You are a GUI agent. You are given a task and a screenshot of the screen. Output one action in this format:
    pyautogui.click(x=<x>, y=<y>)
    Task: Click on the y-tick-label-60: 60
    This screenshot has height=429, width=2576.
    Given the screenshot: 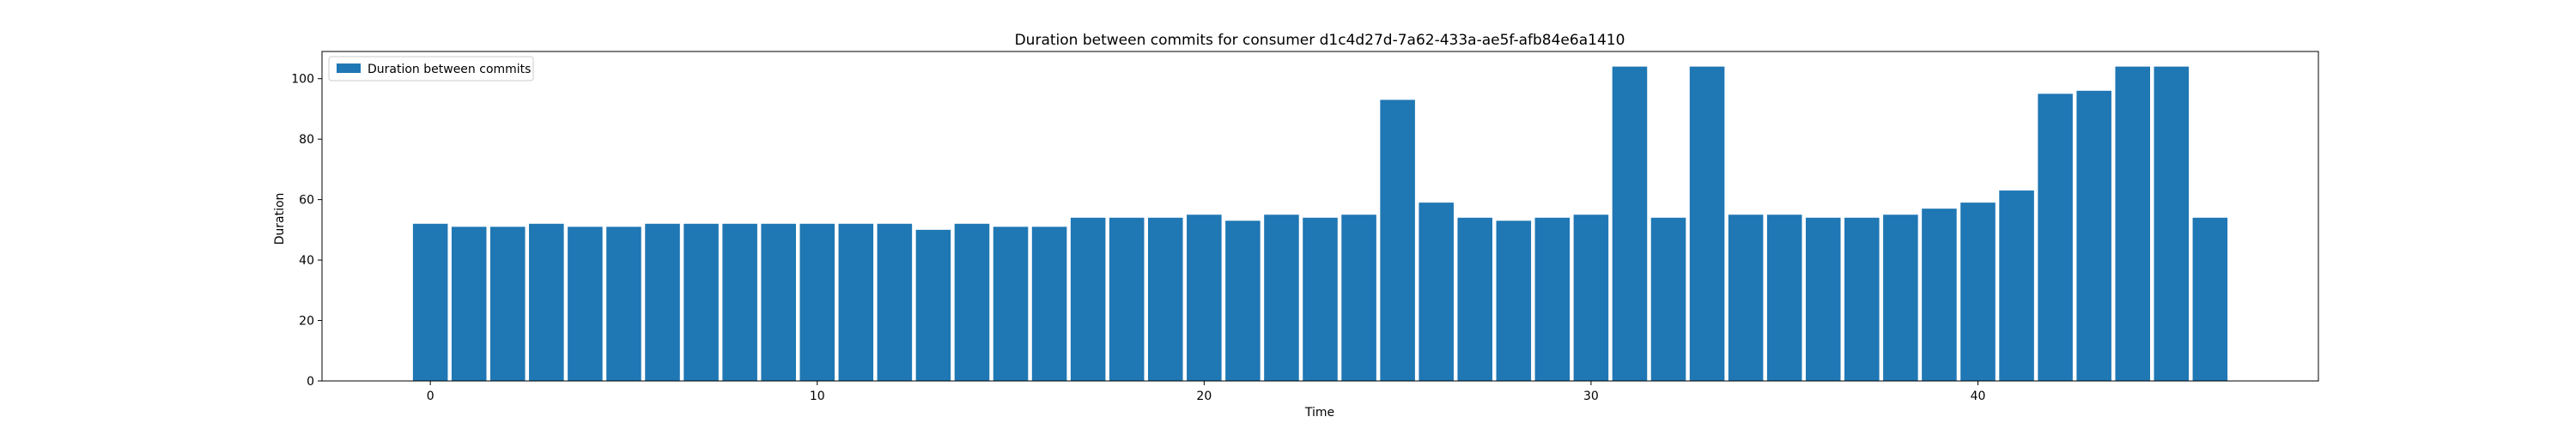 What is the action you would take?
    pyautogui.click(x=306, y=201)
    